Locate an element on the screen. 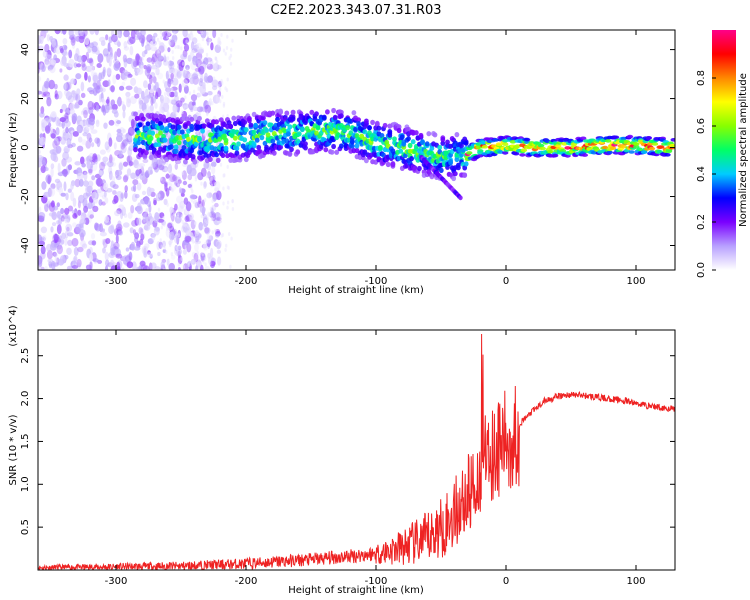 This screenshot has height=600, width=750. x-tick-label: 100 is located at coordinates (635, 281).